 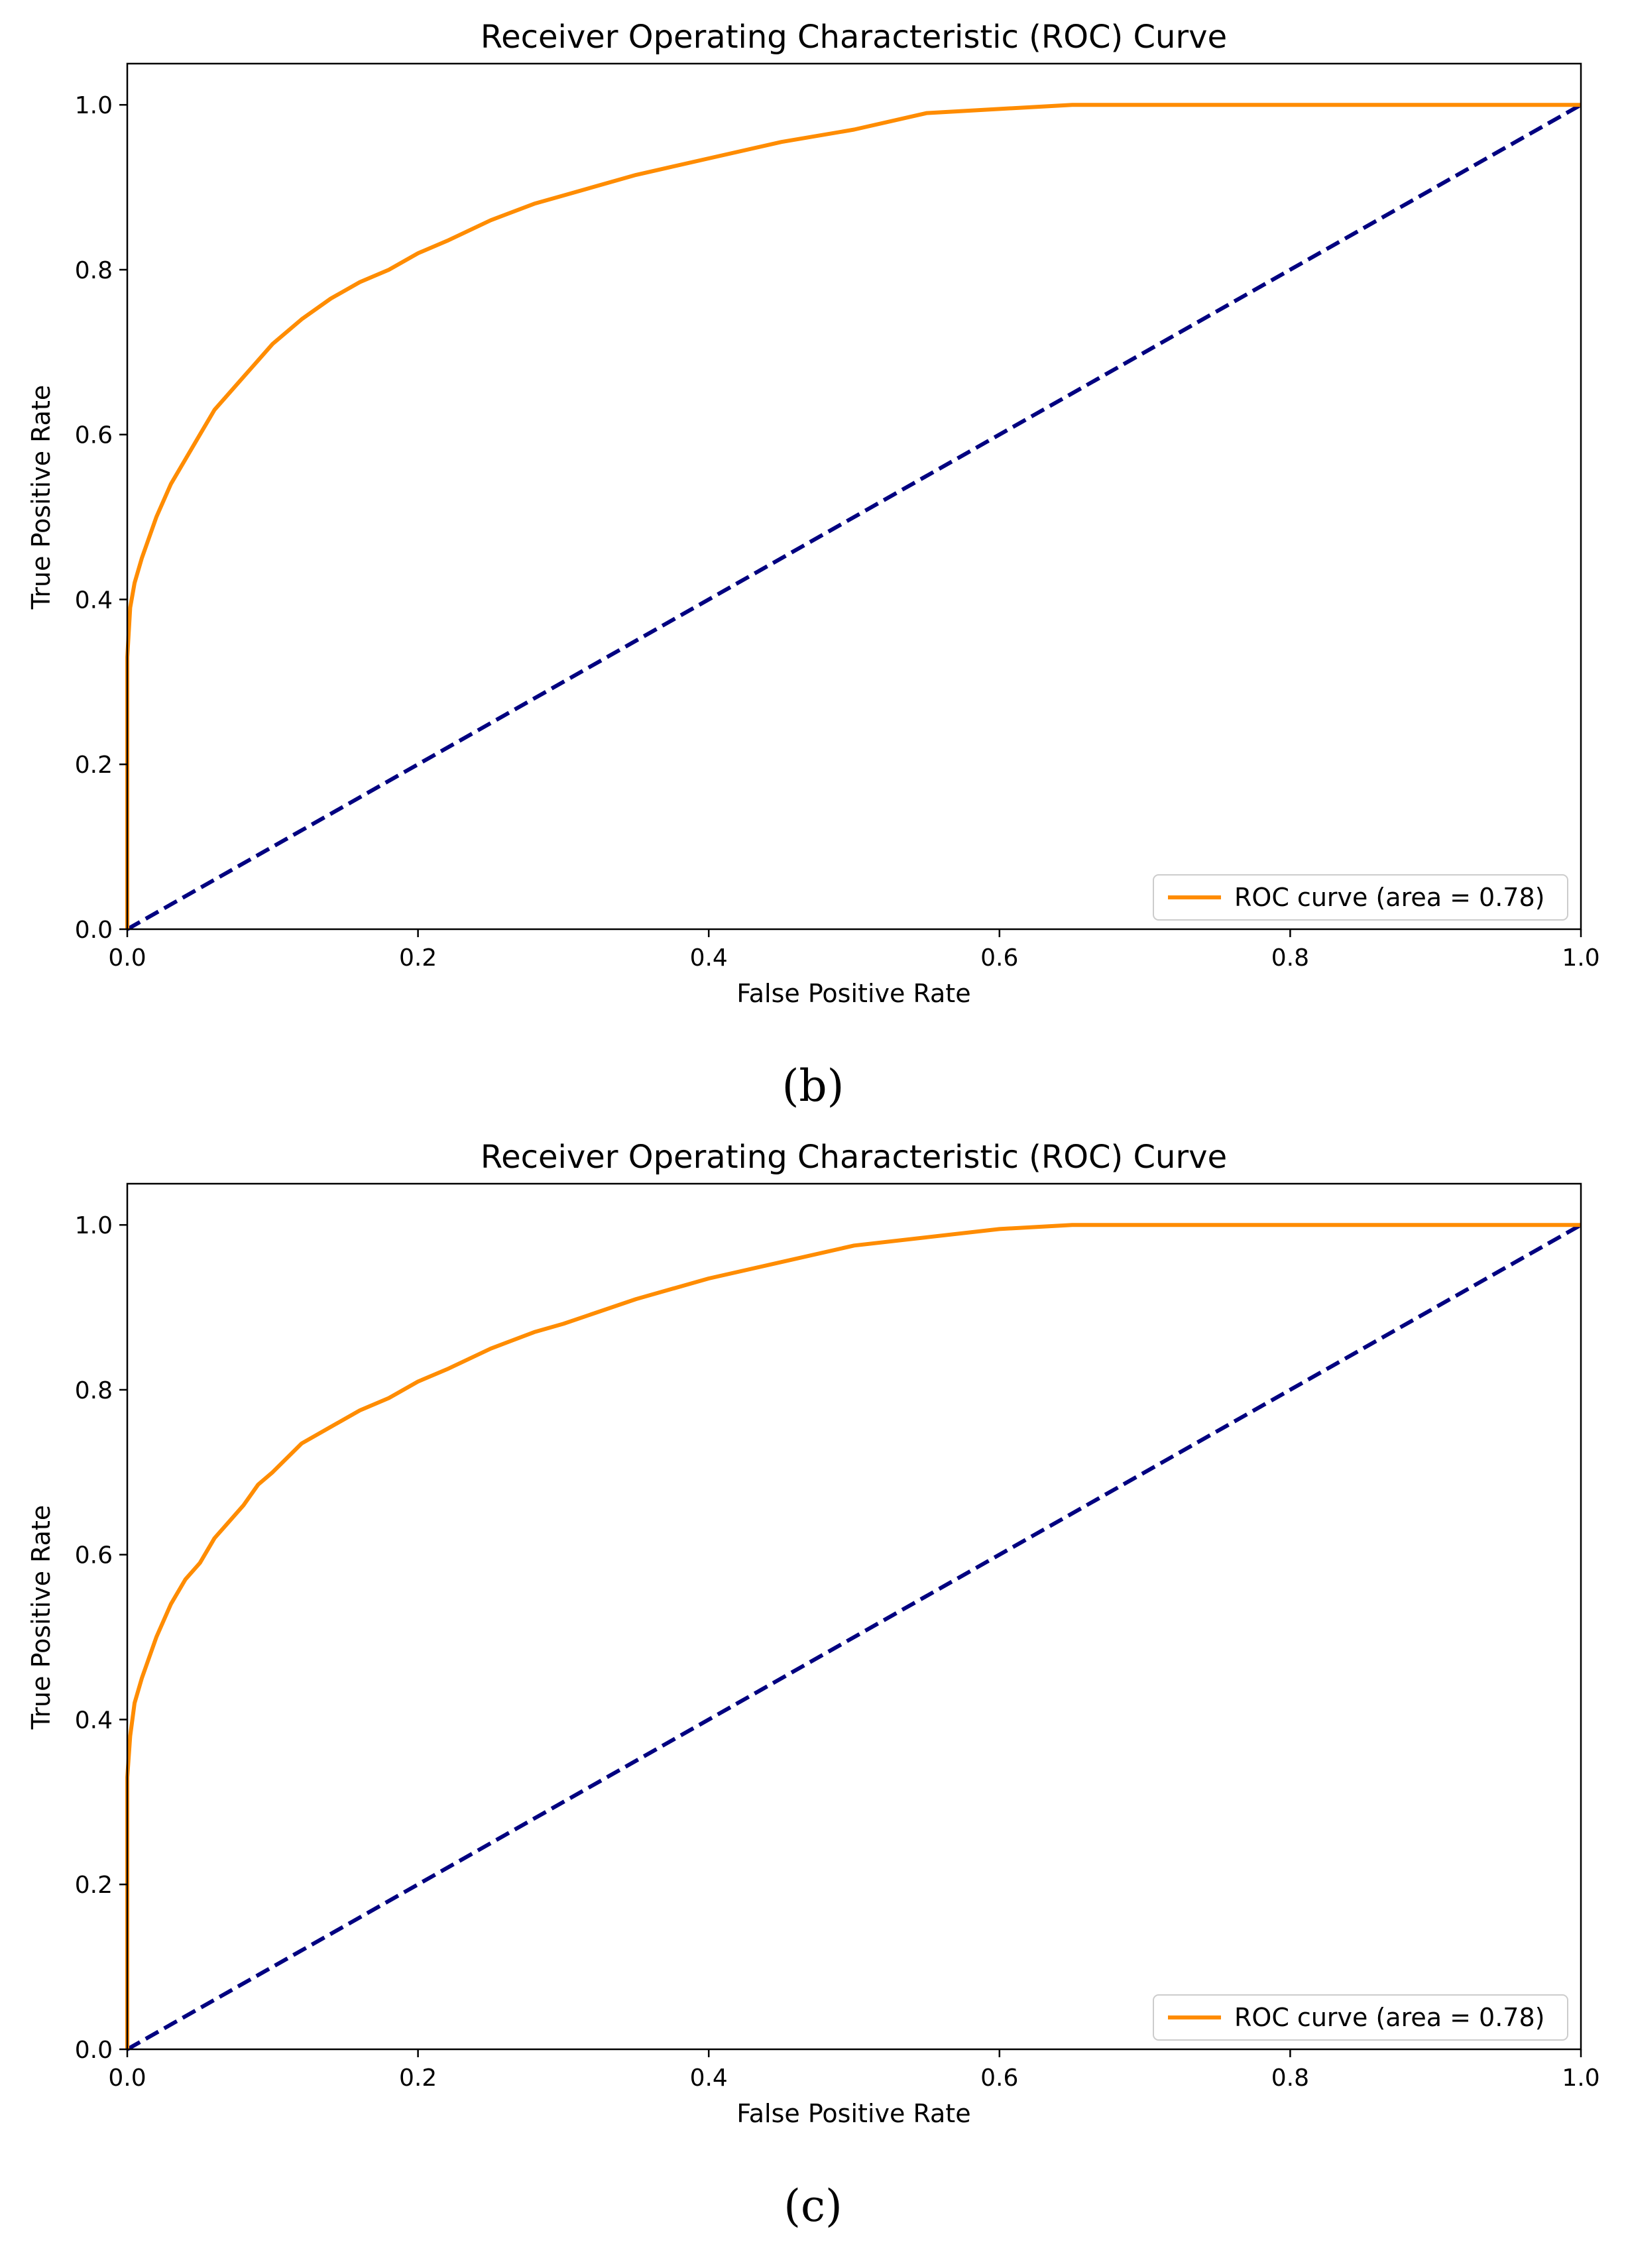 I want to click on caption-b: (b), so click(x=813, y=1085).